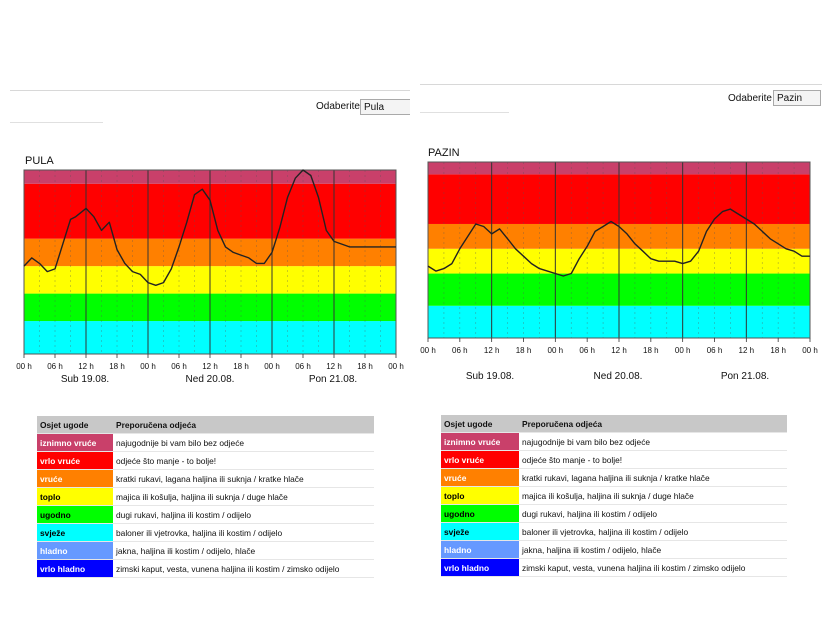 This screenshot has height=623, width=830. What do you see at coordinates (444, 153) in the screenshot?
I see `city-title: PAZIN` at bounding box center [444, 153].